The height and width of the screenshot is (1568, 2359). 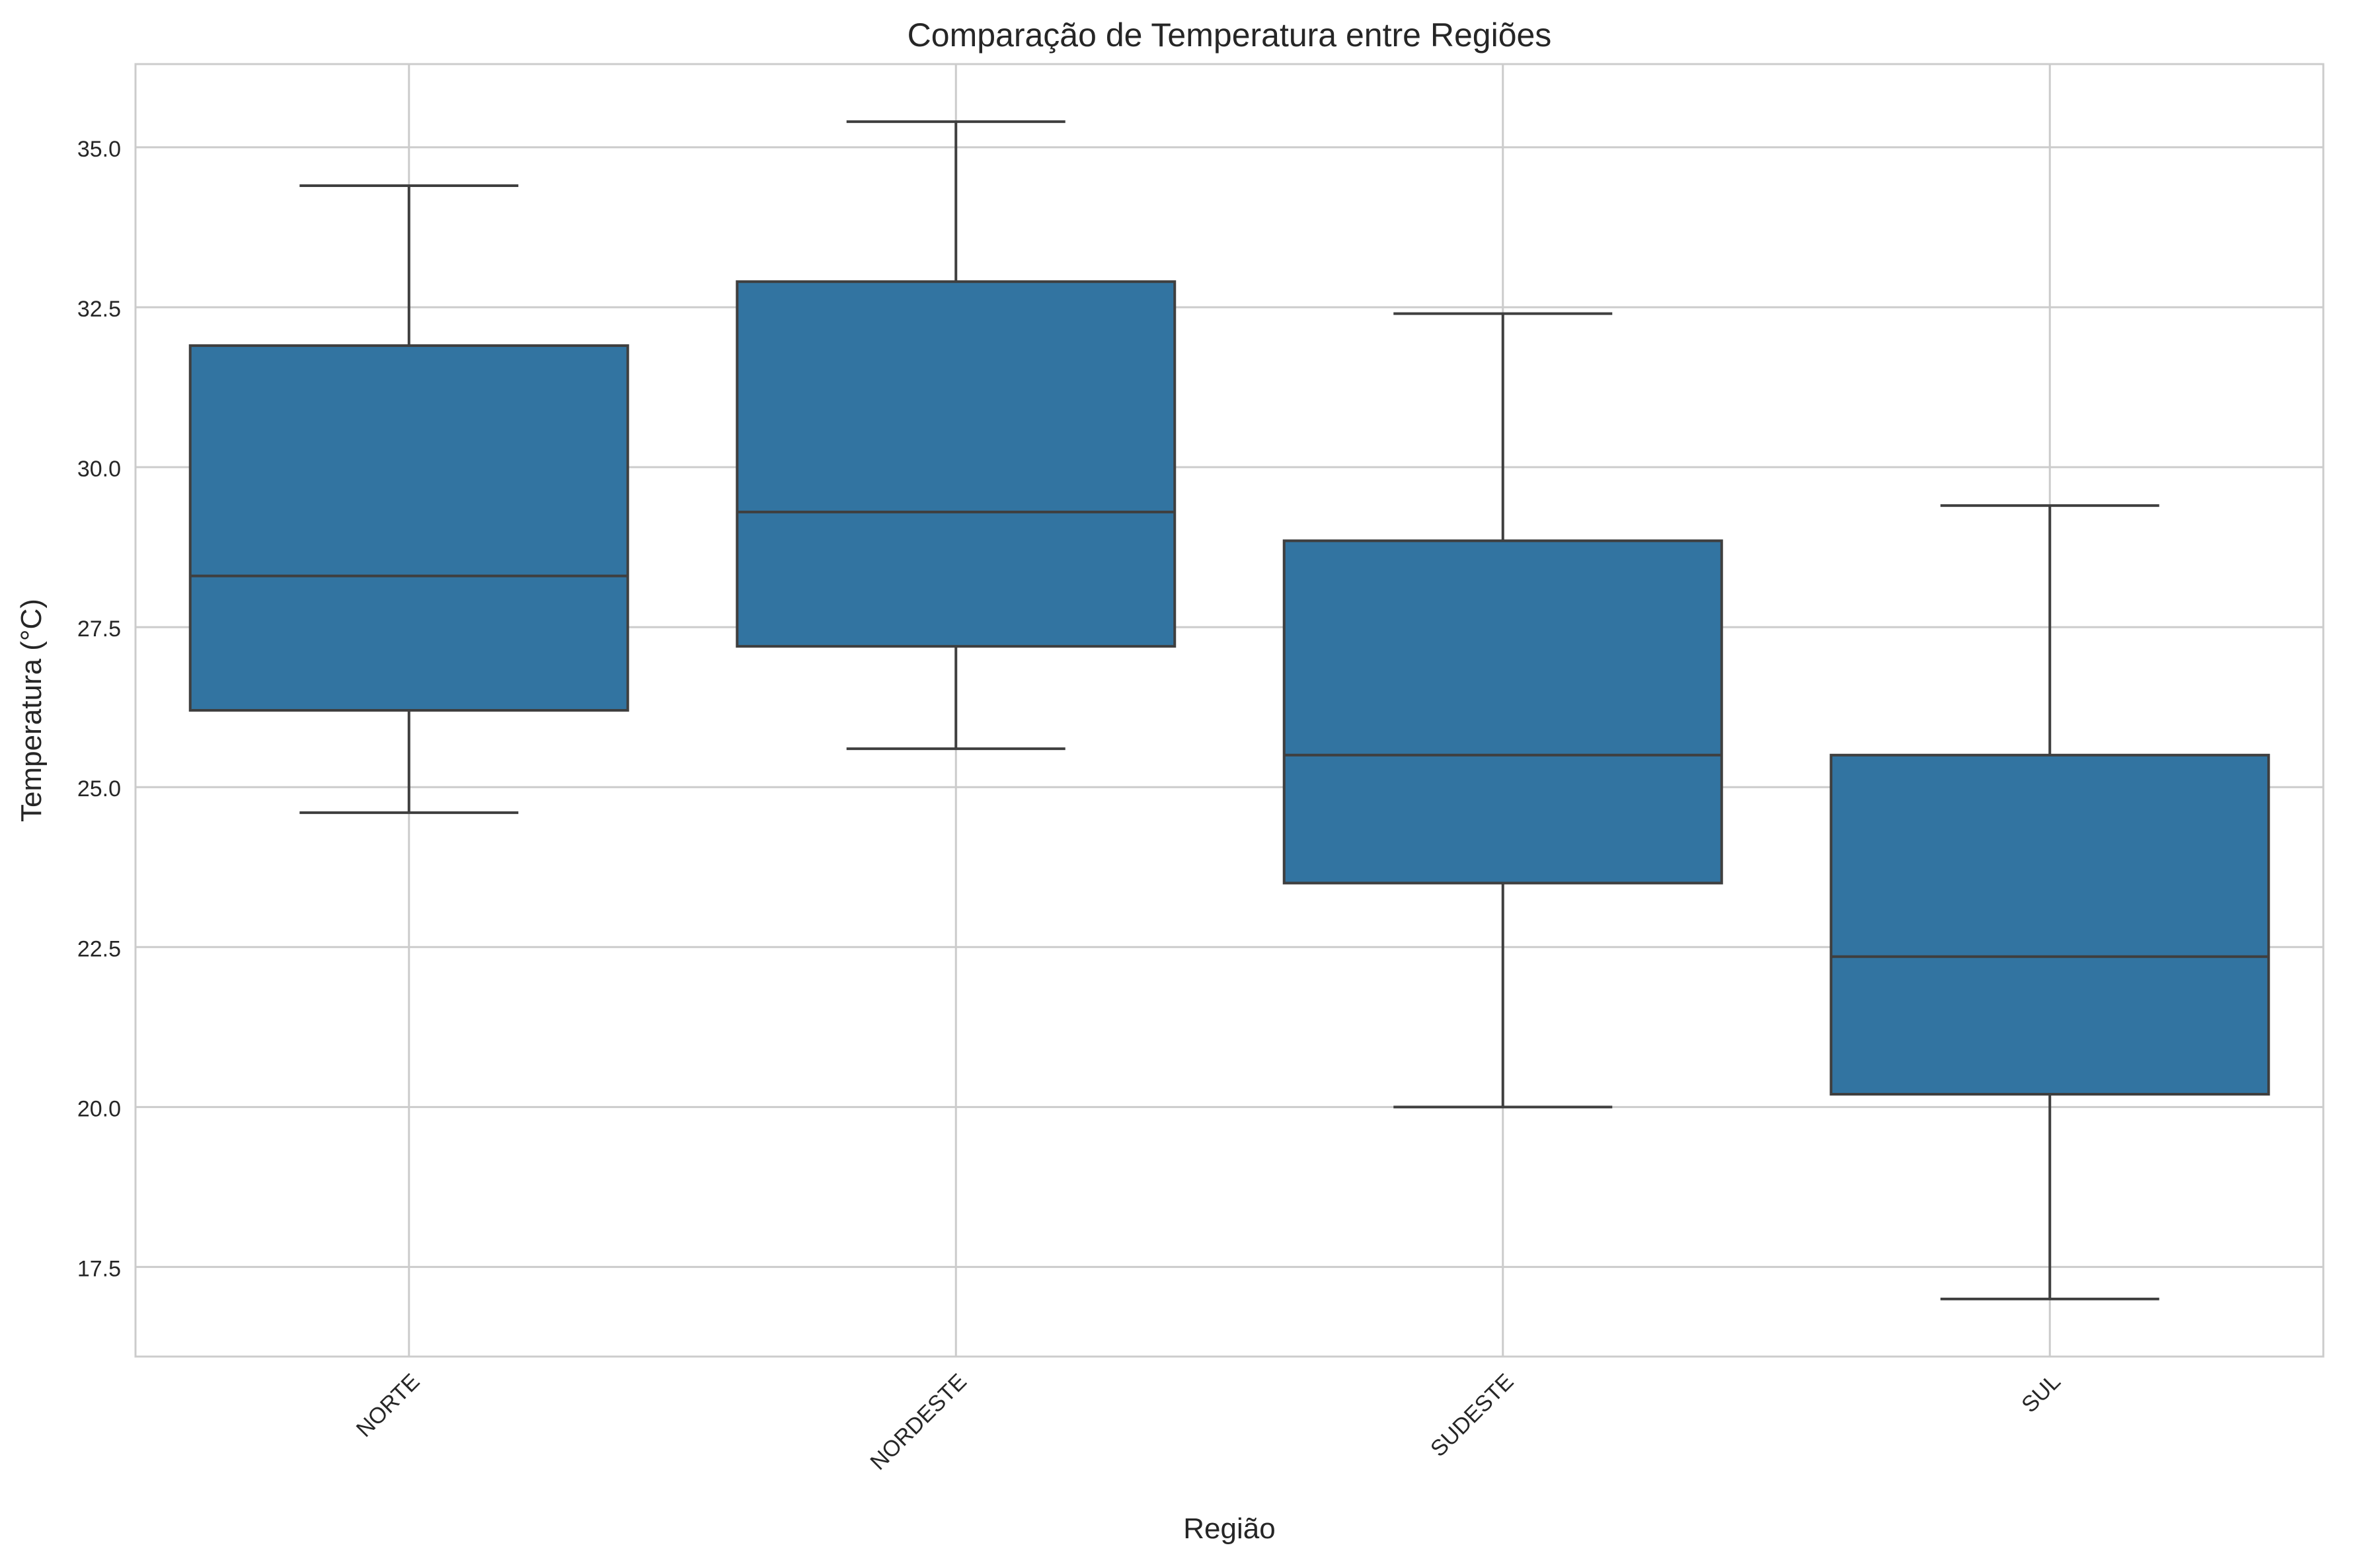 I want to click on y-tick-label: 35.0, so click(x=99, y=149).